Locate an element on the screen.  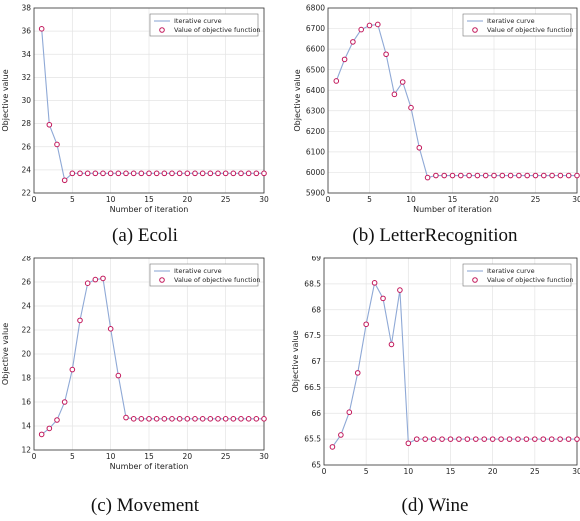
chart1-xtick-label: 30 is located at coordinates (576, 199).